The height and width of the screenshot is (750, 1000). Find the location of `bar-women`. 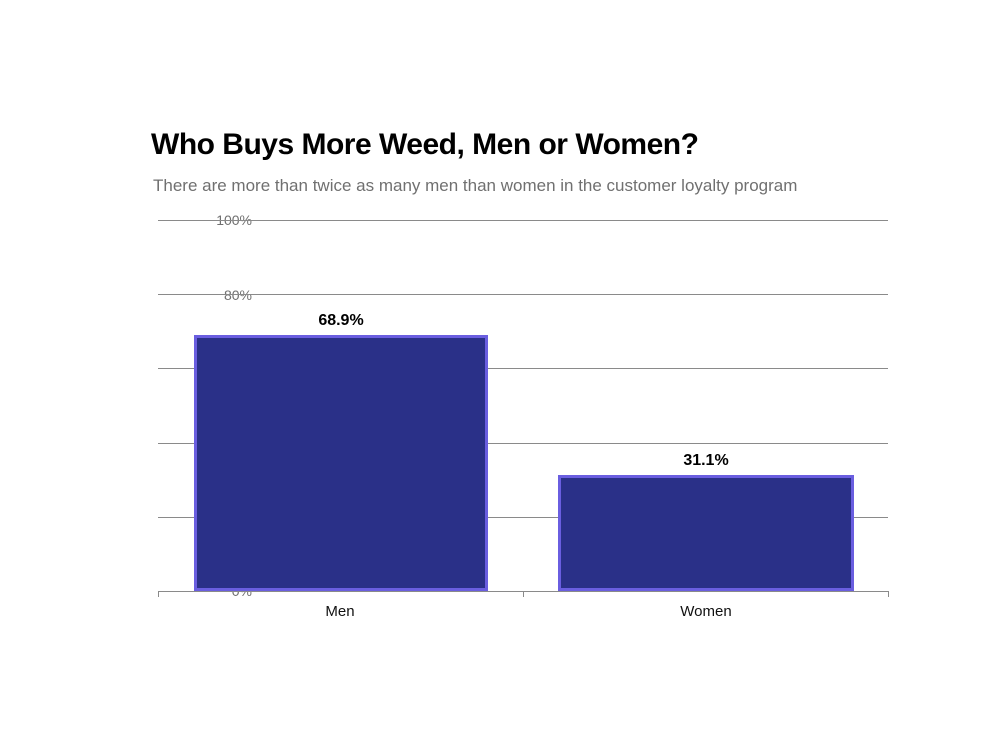

bar-women is located at coordinates (706, 533).